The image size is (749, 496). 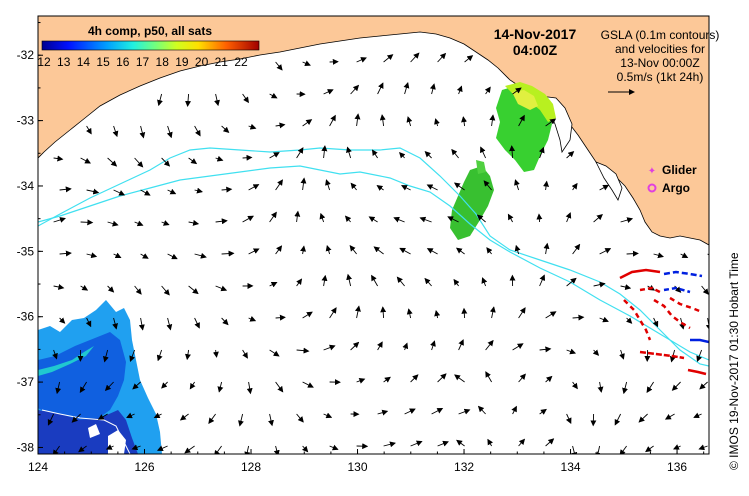 What do you see at coordinates (26, 251) in the screenshot?
I see `y-tick-label: -35` at bounding box center [26, 251].